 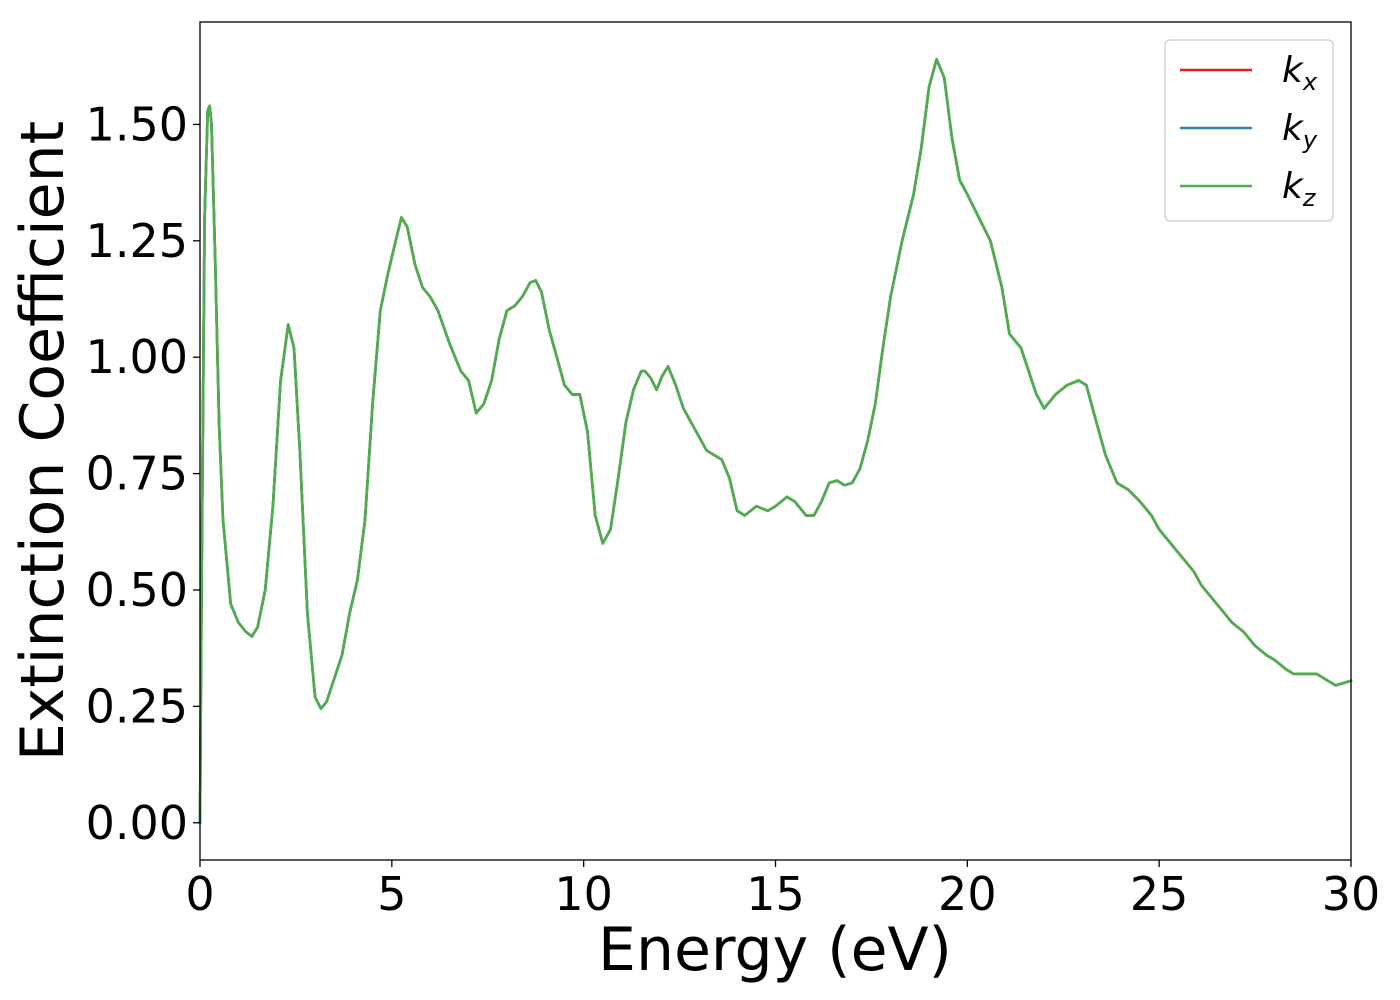 I want to click on y-axis-ticks: 0.00 0.25 0.50 0.75 1.00 1.25 1.50, so click(x=143, y=473).